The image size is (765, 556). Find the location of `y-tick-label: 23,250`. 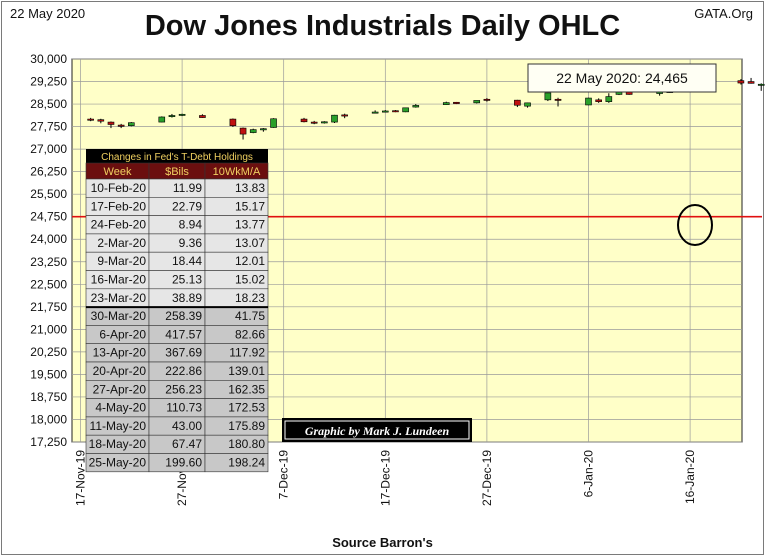

y-tick-label: 23,250 is located at coordinates (48, 262).